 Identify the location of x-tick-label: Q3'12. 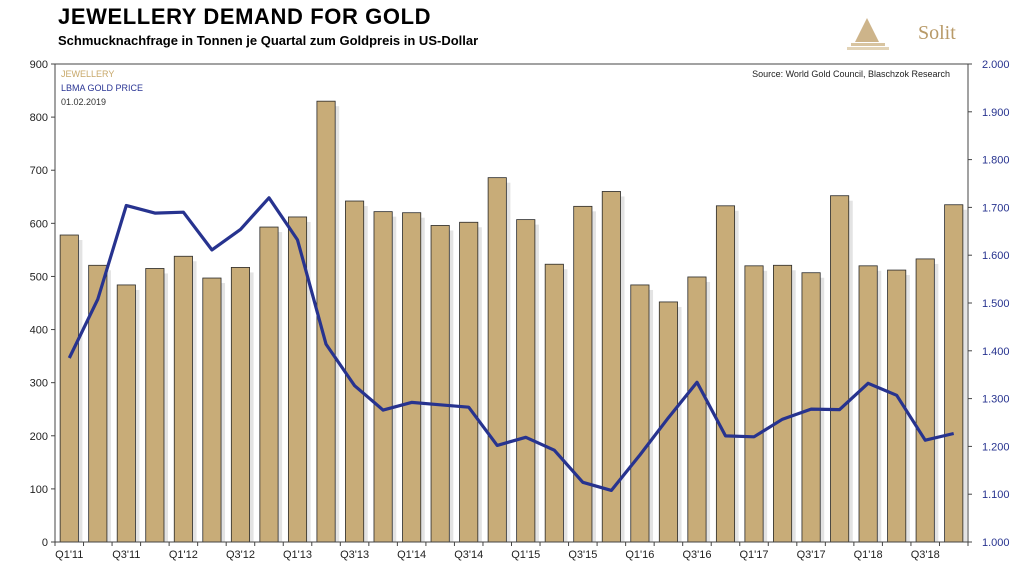
(240, 555).